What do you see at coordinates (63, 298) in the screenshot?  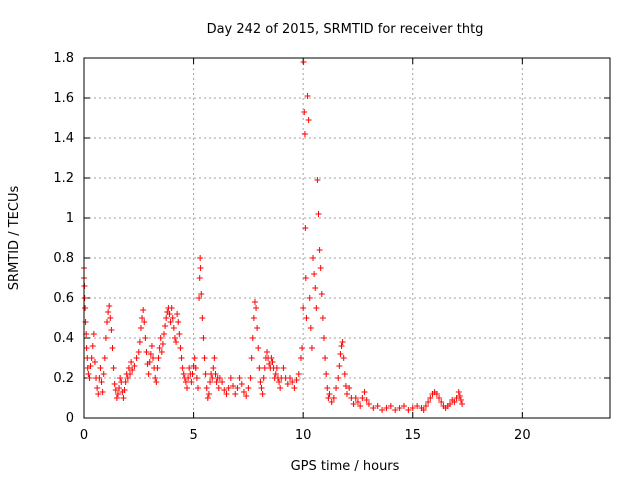 I see `y-tick-label: 0.6` at bounding box center [63, 298].